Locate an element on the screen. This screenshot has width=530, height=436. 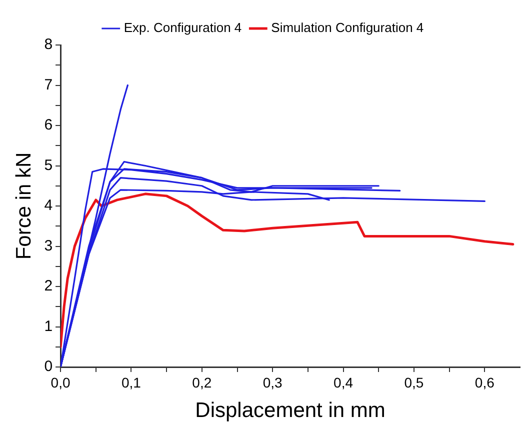
y-tick-label: 0 is located at coordinates (48, 367).